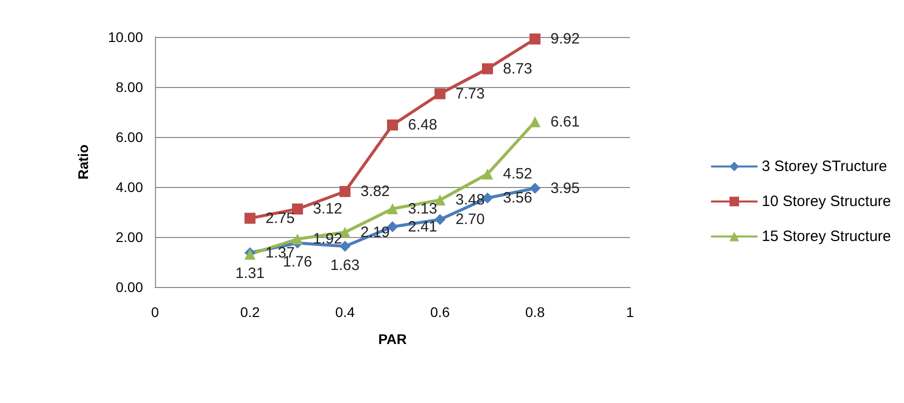  Describe the element at coordinates (126, 37) in the screenshot. I see `y-tick-label: 10.00` at that location.